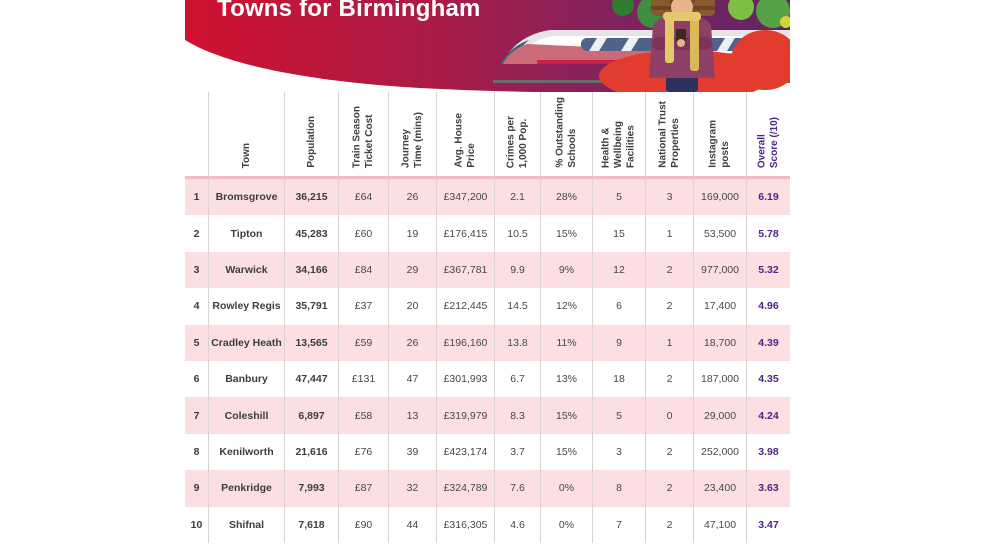  Describe the element at coordinates (768, 452) in the screenshot. I see `score-cell: 3.98` at that location.